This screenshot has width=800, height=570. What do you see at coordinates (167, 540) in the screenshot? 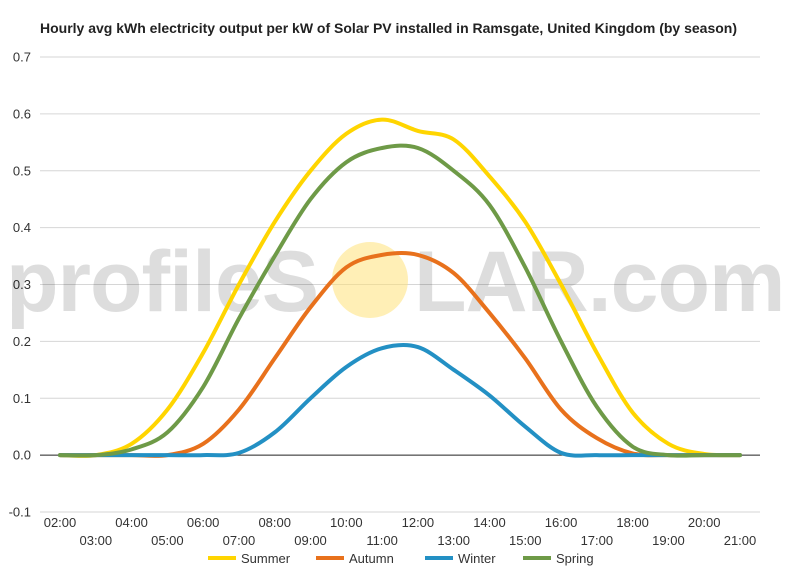
I see `x-tick-label: 05:00` at bounding box center [167, 540].